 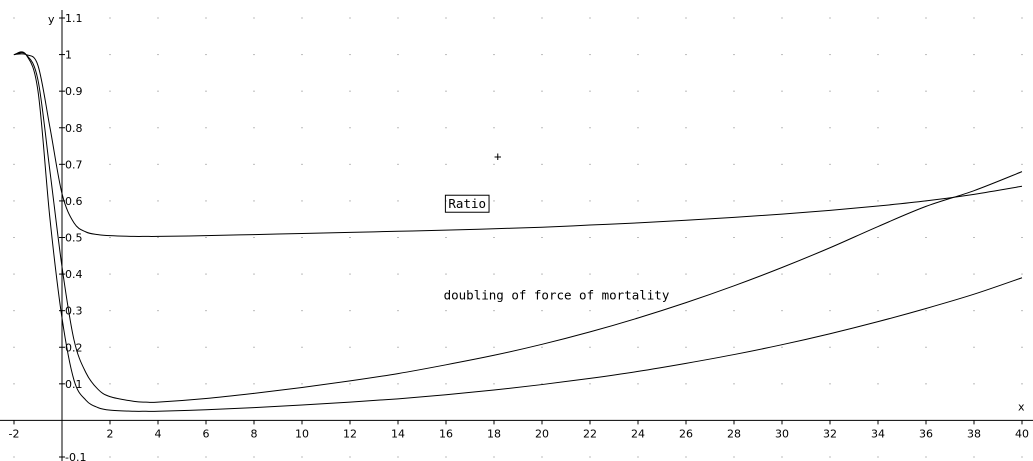 I want to click on y-tick-label: 1, so click(x=68, y=55).